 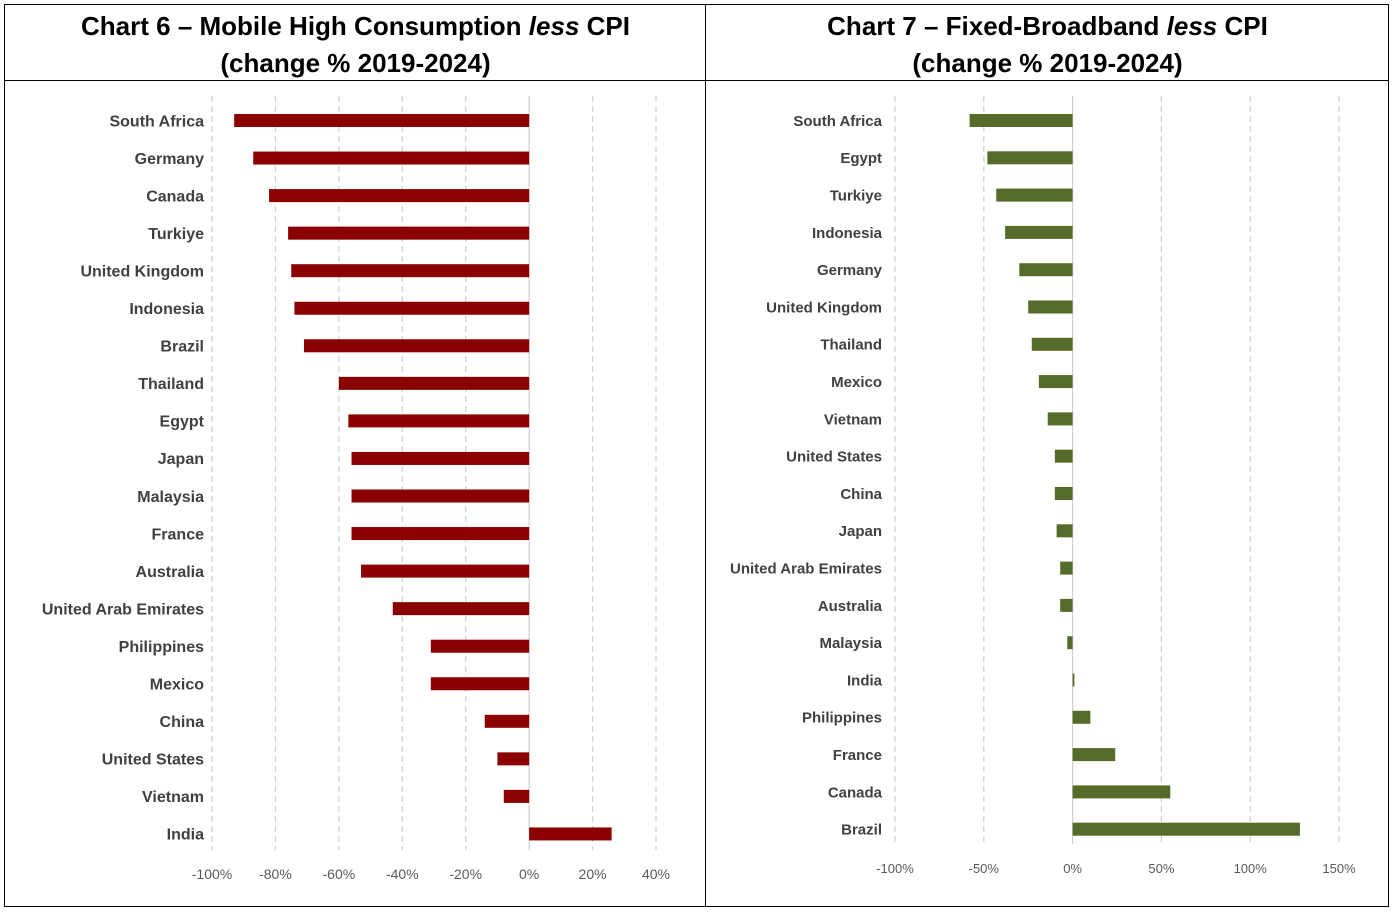 I want to click on chart-7-category-label: Philippines, so click(x=842, y=718).